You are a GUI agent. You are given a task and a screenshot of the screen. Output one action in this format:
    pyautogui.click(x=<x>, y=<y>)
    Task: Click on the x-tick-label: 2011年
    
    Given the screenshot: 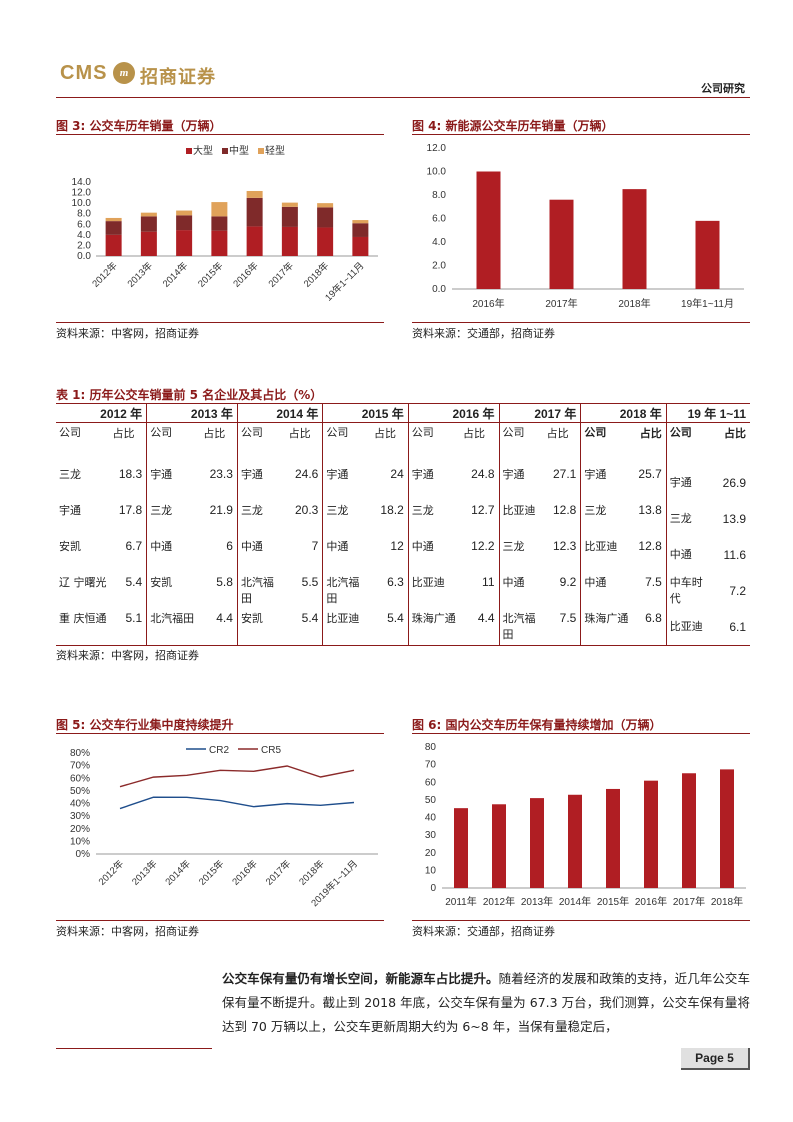 What is the action you would take?
    pyautogui.click(x=461, y=901)
    